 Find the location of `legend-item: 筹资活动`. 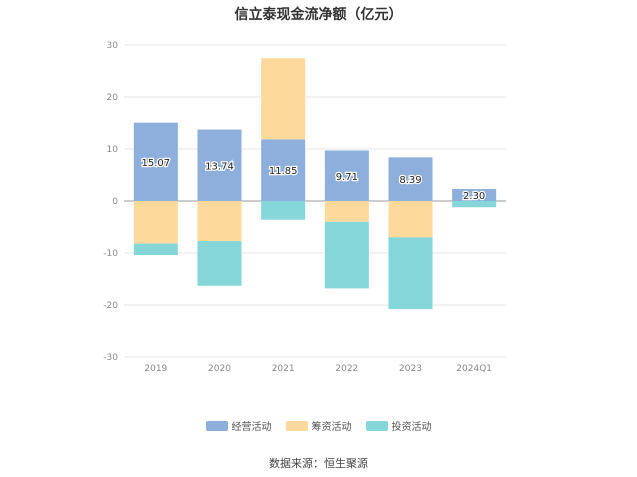

legend-item: 筹资活动 is located at coordinates (318, 425).